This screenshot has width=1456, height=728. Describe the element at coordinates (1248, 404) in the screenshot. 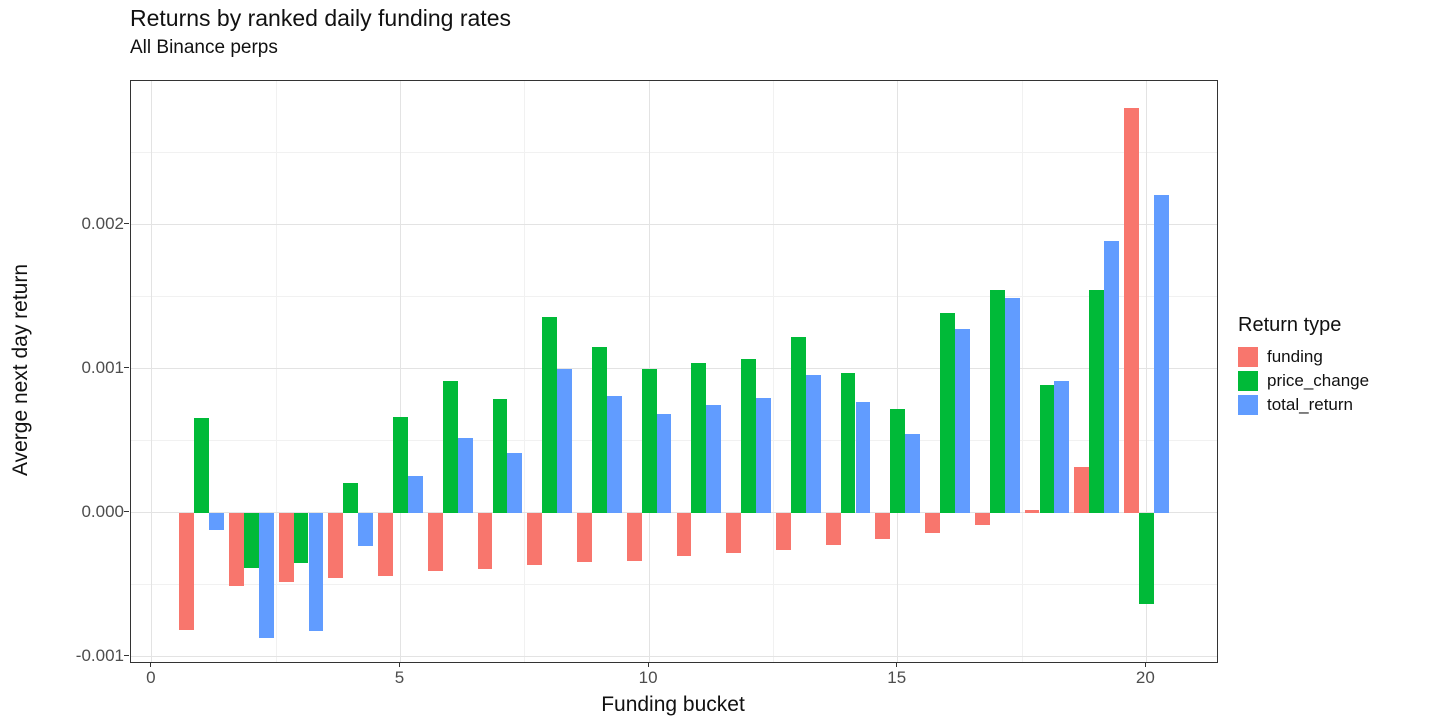

I see `legend-key-total_return` at that location.